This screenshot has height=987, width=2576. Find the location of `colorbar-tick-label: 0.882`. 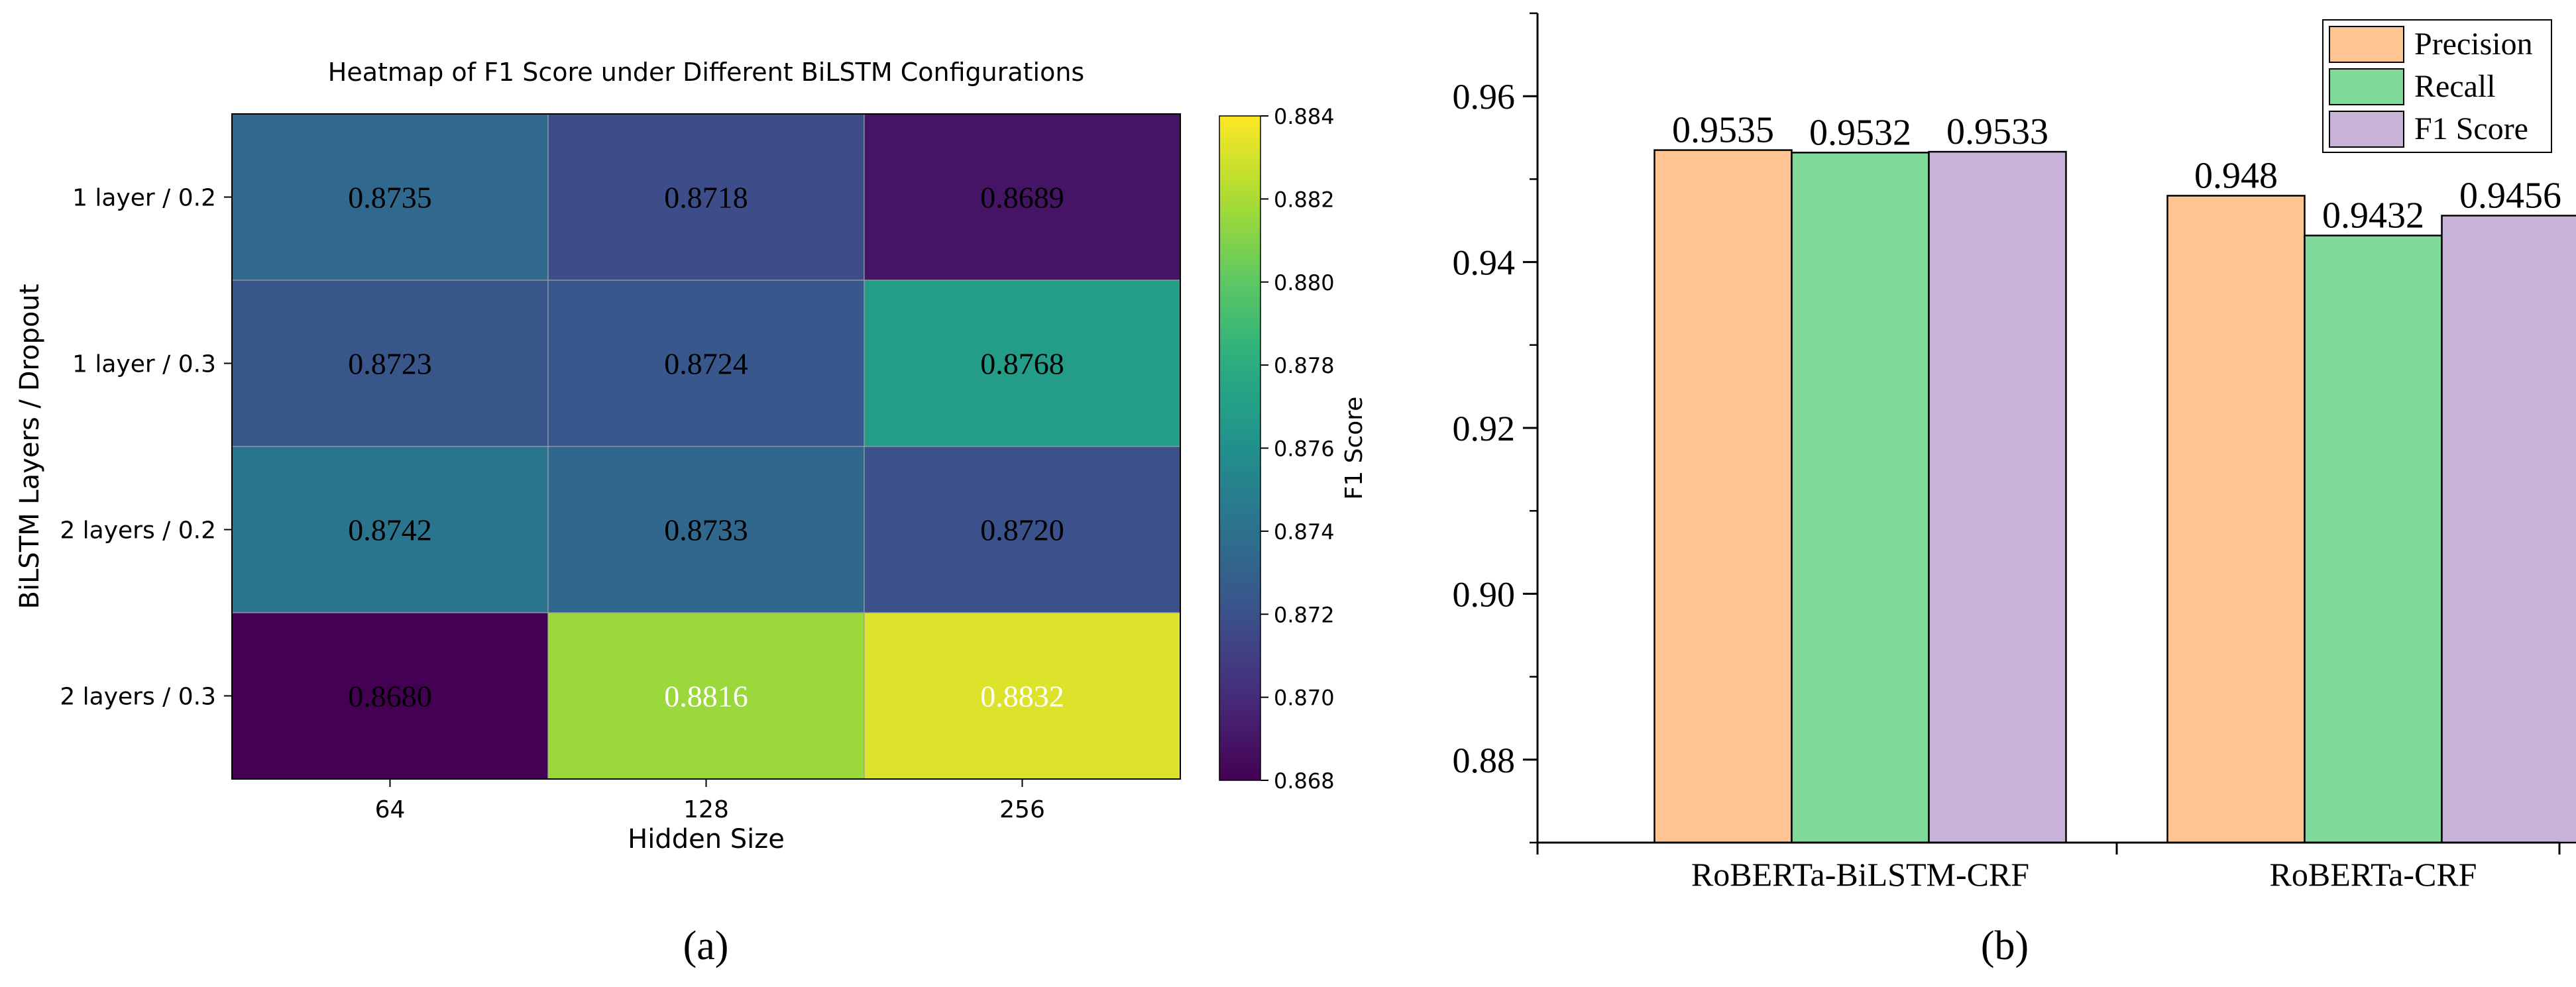

colorbar-tick-label: 0.882 is located at coordinates (1304, 199).